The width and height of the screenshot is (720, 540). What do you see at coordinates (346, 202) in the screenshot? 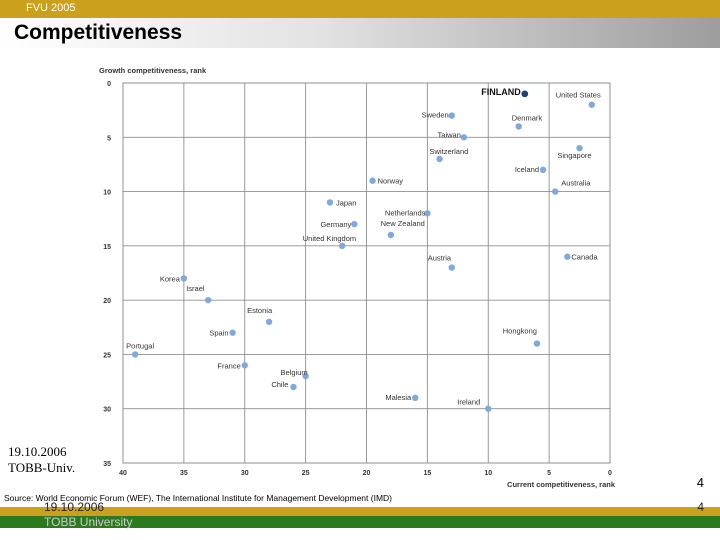
I see `data-point-label: Japan` at bounding box center [346, 202].